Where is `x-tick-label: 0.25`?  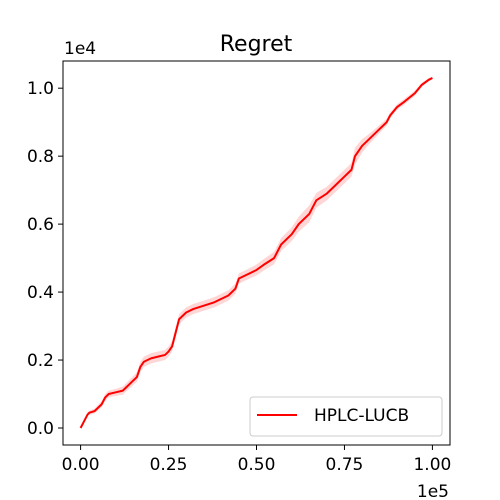 x-tick-label: 0.25 is located at coordinates (169, 465).